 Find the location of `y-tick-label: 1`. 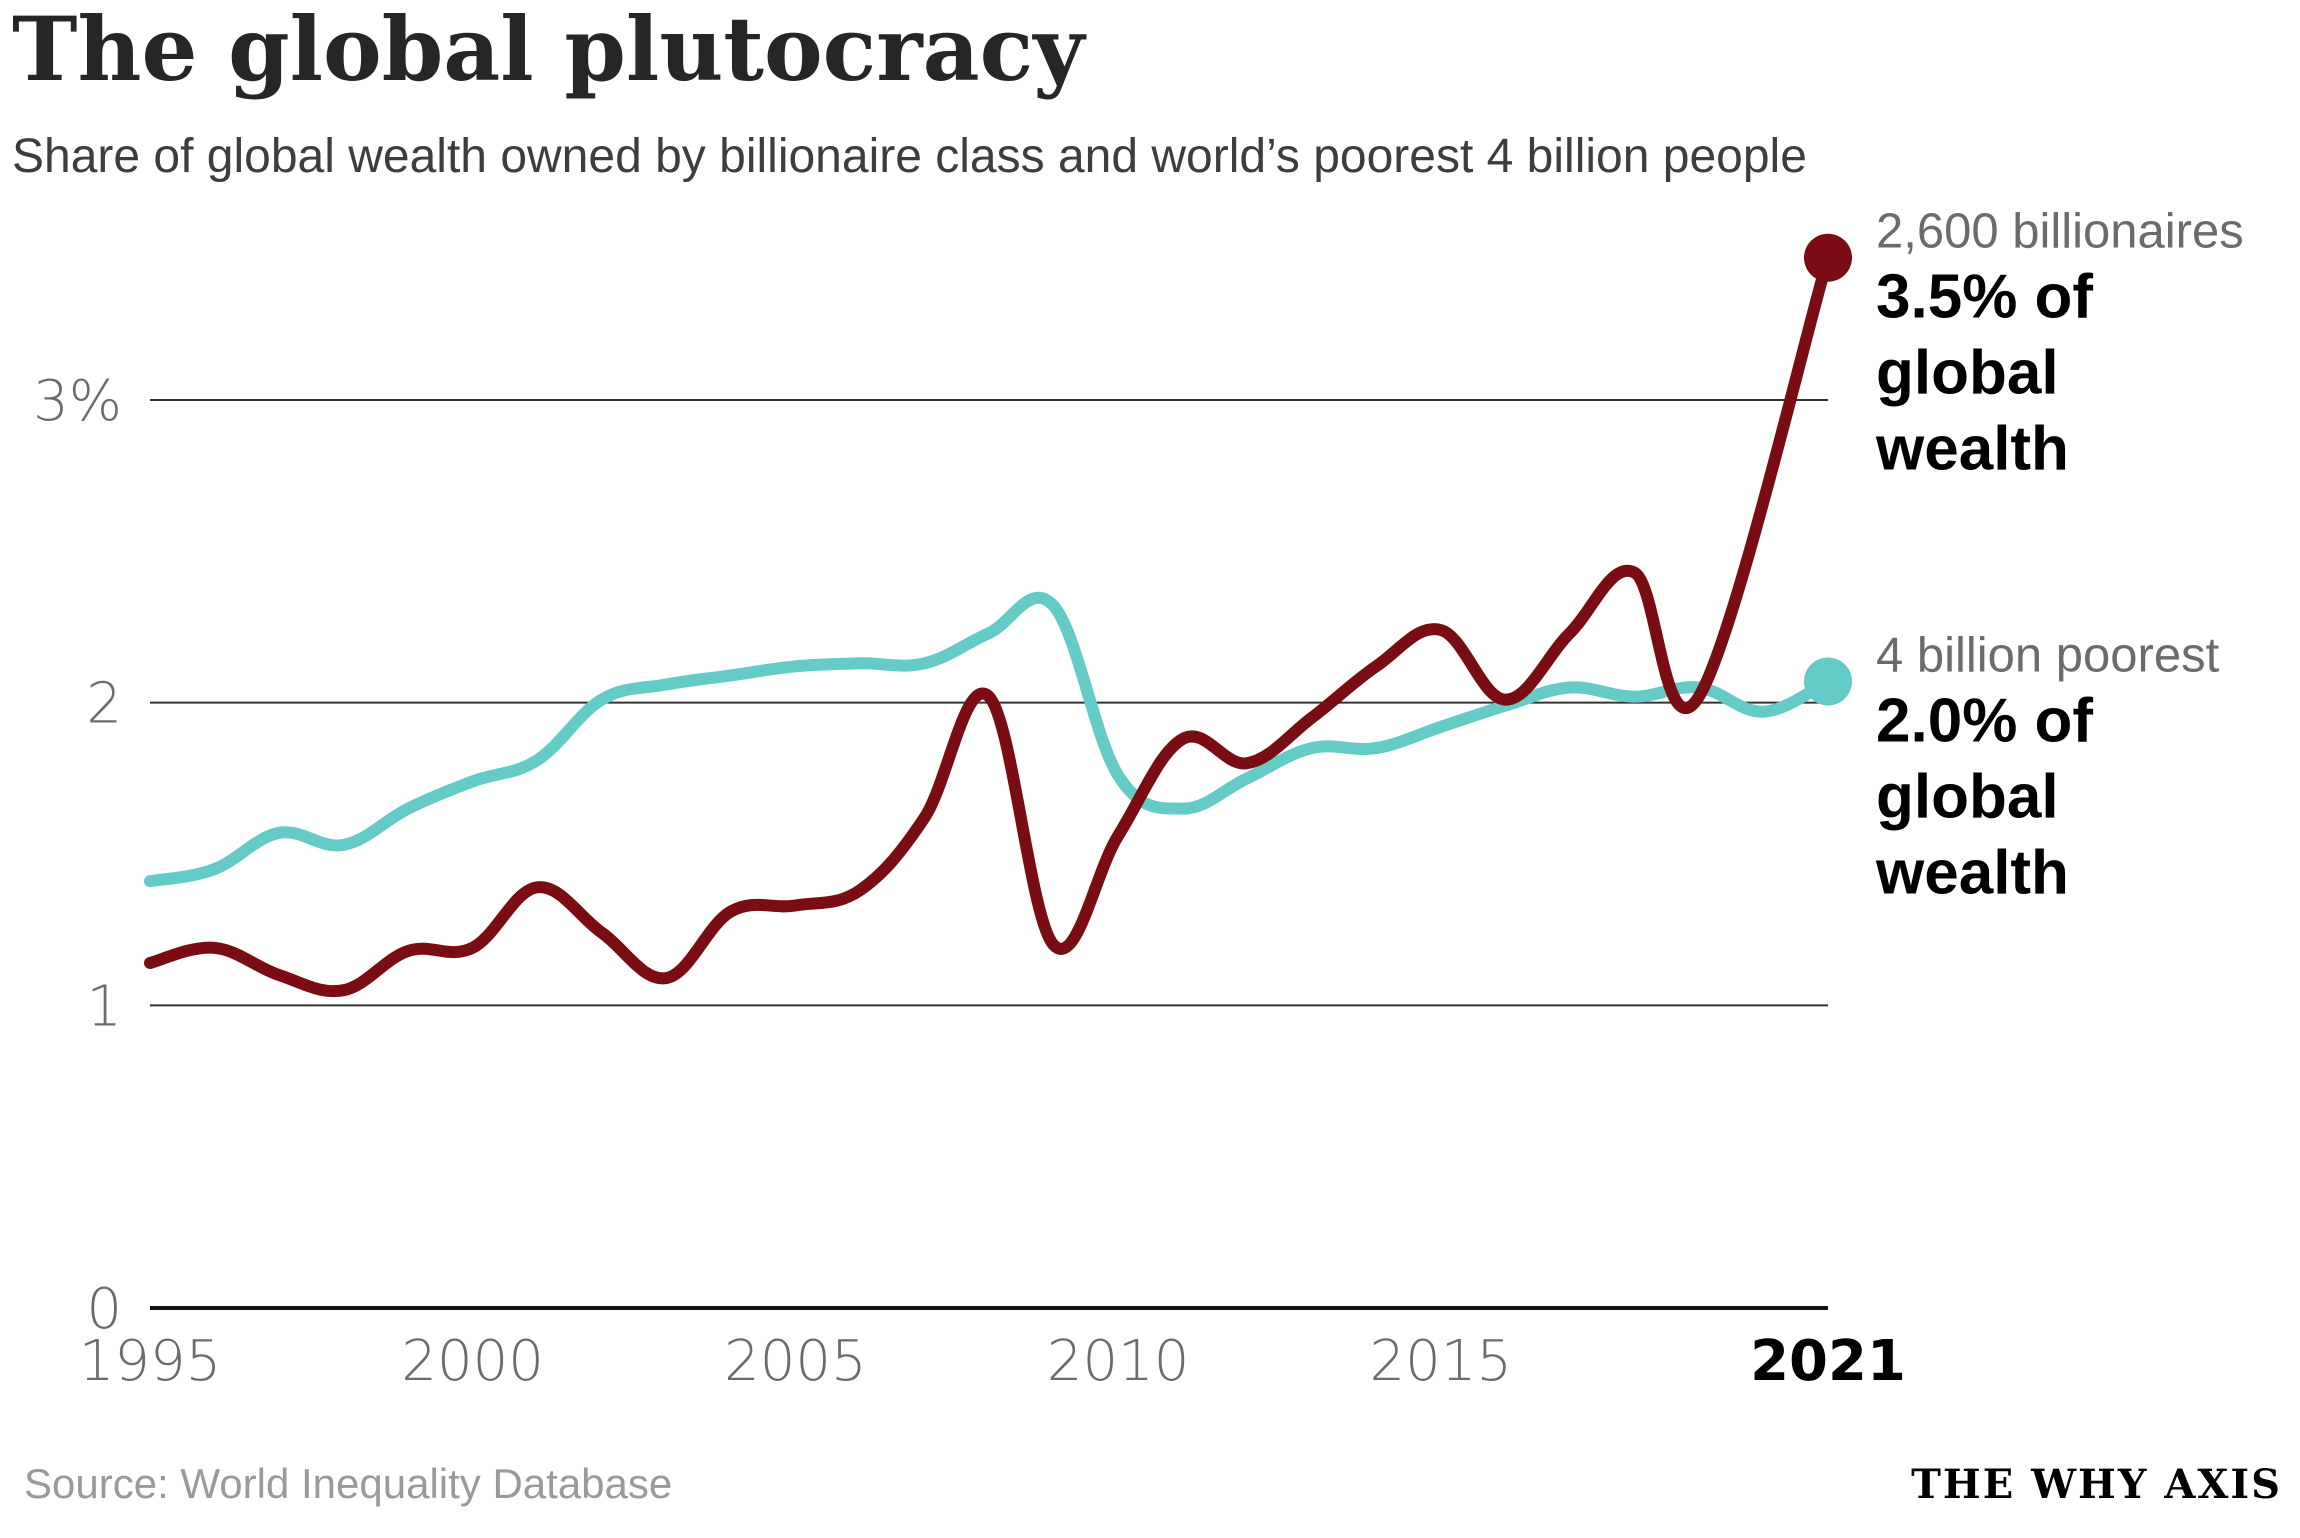

y-tick-label: 1 is located at coordinates (104, 1006).